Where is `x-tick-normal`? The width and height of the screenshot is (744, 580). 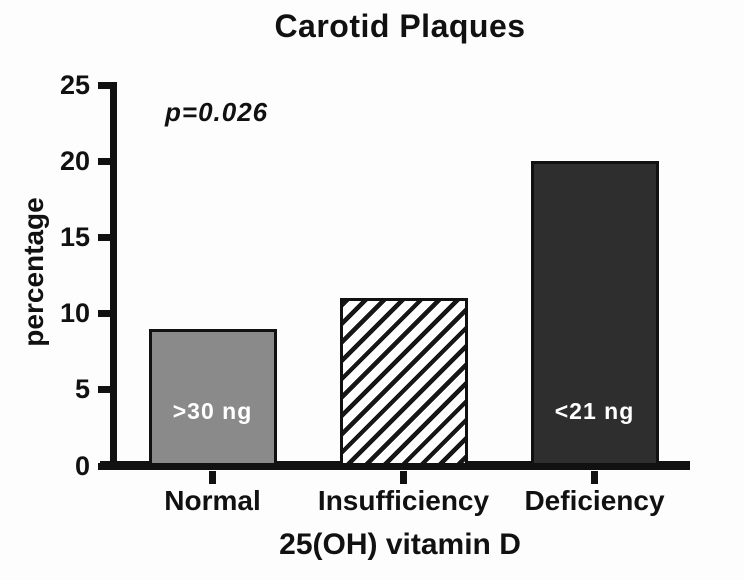 x-tick-normal is located at coordinates (212, 477).